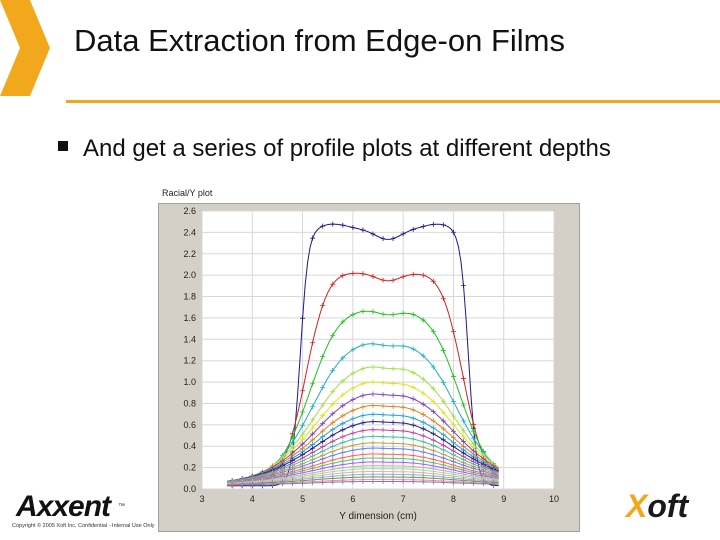 This screenshot has height=540, width=720. Describe the element at coordinates (189, 489) in the screenshot. I see `y-tick-label: 0.0` at that location.